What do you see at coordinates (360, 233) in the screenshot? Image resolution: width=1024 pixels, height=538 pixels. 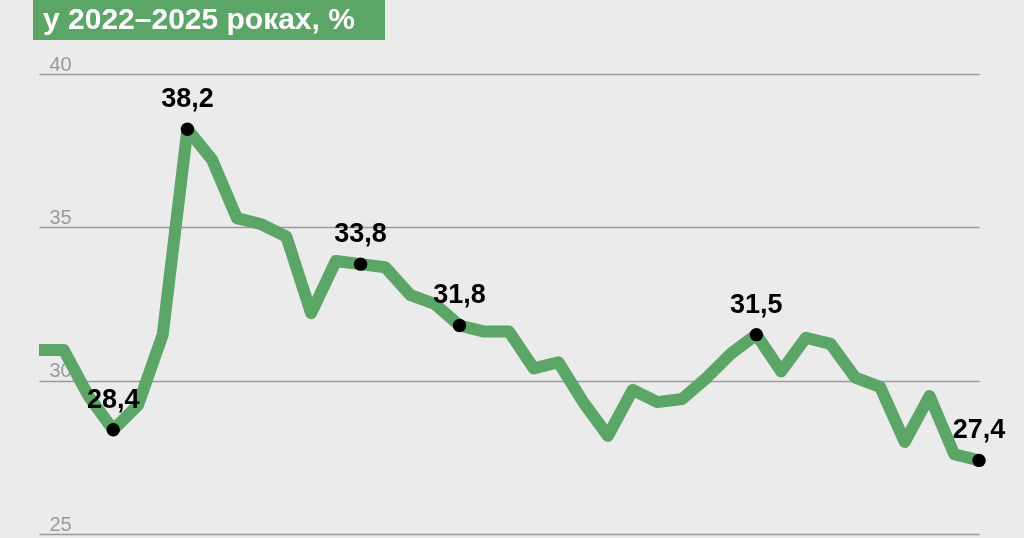 I see `data-label: 33,8` at bounding box center [360, 233].